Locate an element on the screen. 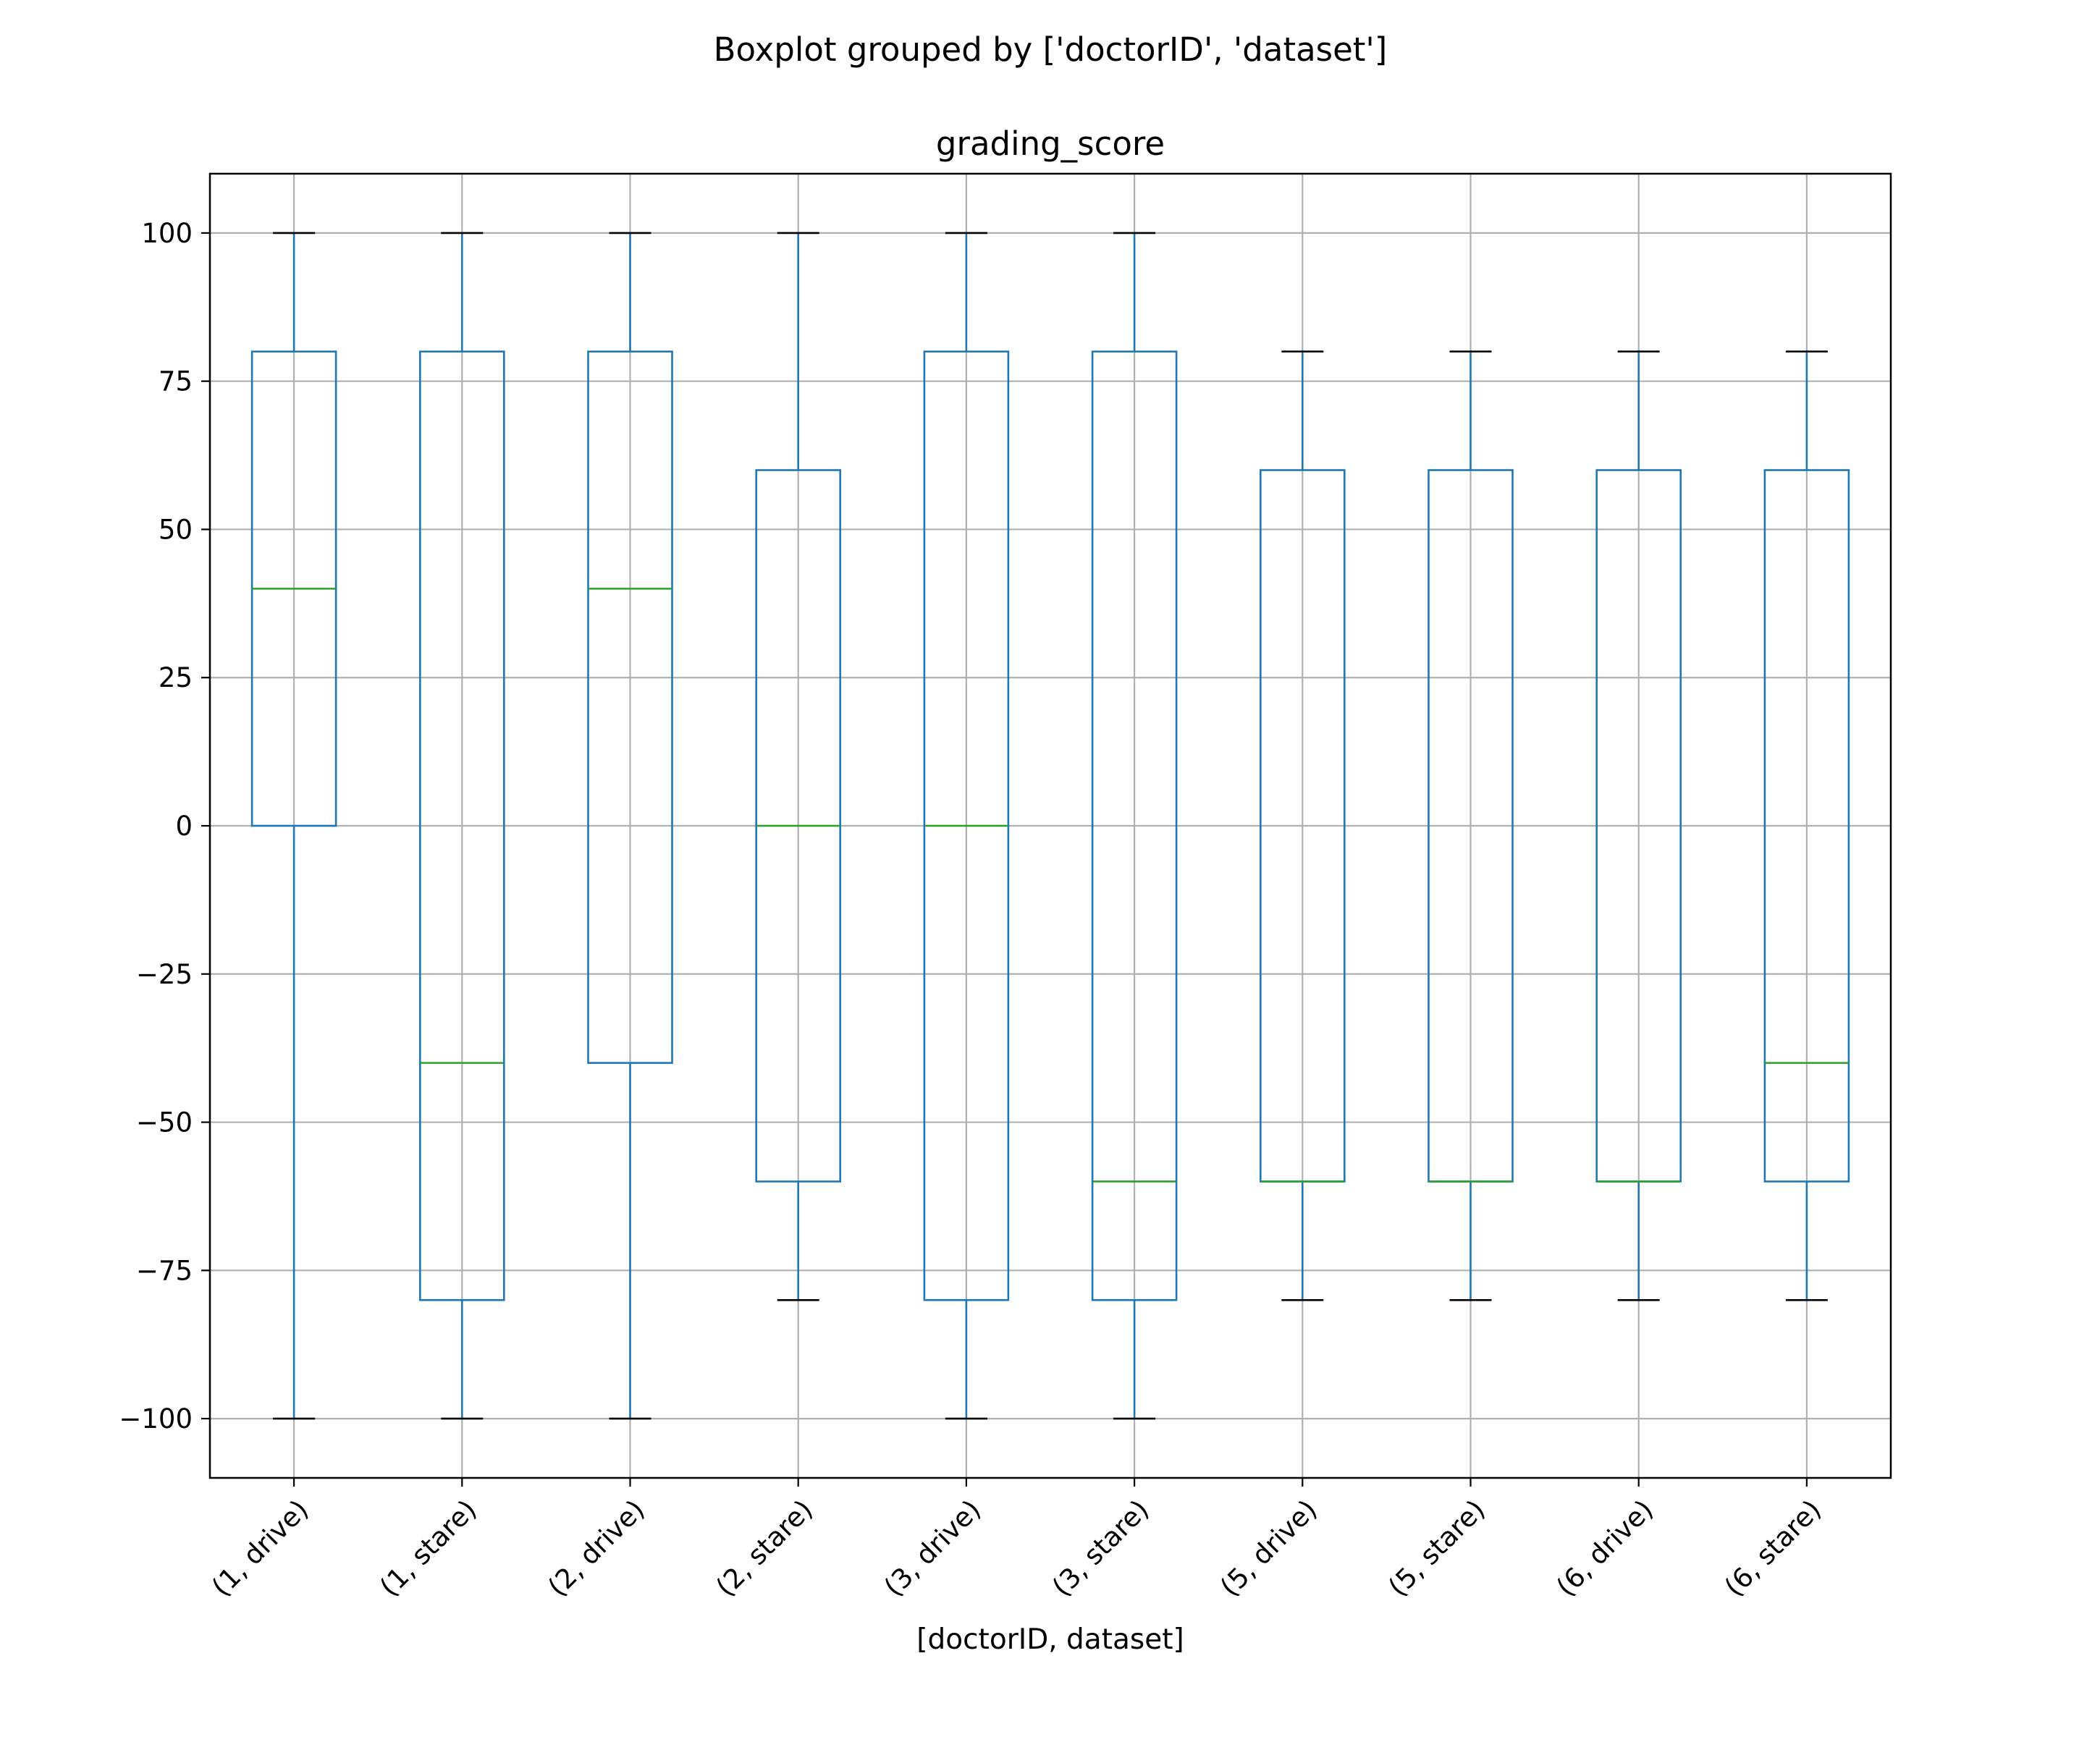  y-tick-label: −50 is located at coordinates (164, 1122).